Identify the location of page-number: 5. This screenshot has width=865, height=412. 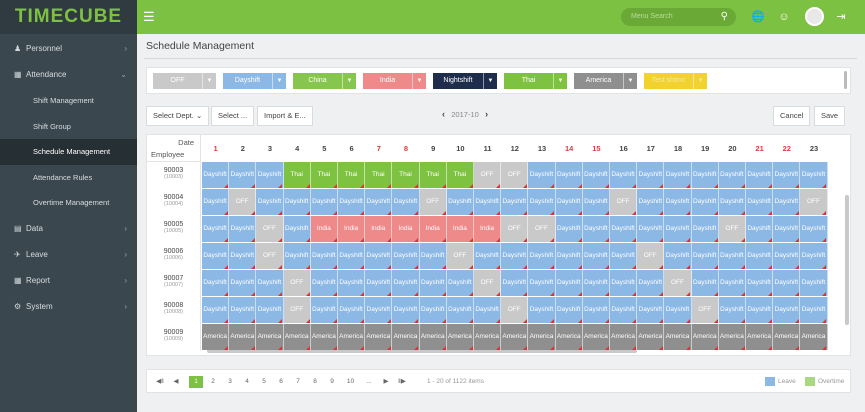
(264, 381).